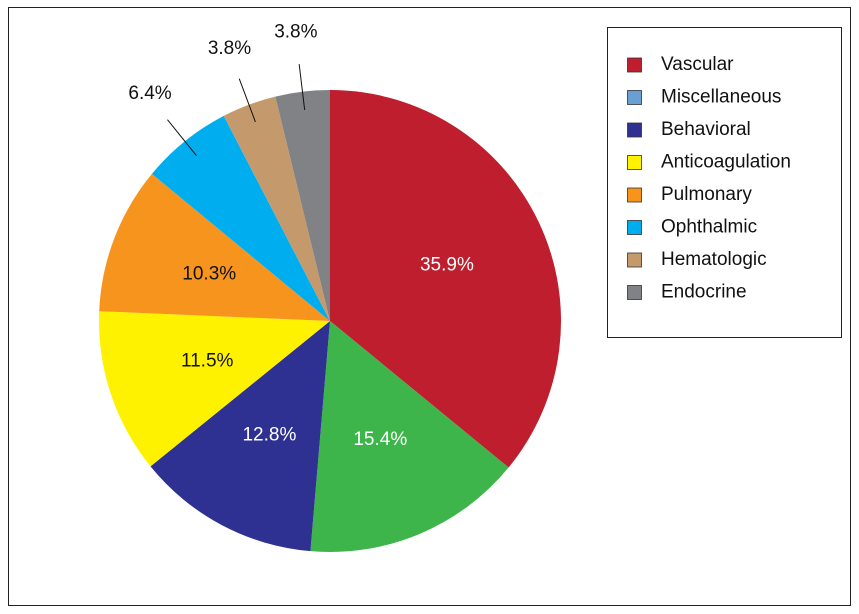 The width and height of the screenshot is (859, 614). Describe the element at coordinates (706, 194) in the screenshot. I see `legend-label: Pulmonary` at that location.